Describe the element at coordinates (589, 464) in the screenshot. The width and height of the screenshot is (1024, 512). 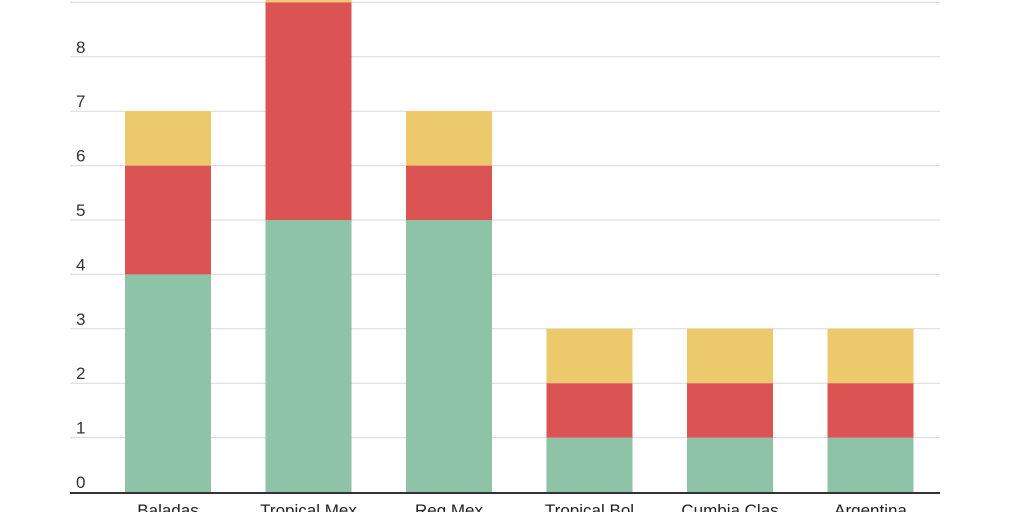
I see `bar-segment-tropical-bol-s1` at that location.